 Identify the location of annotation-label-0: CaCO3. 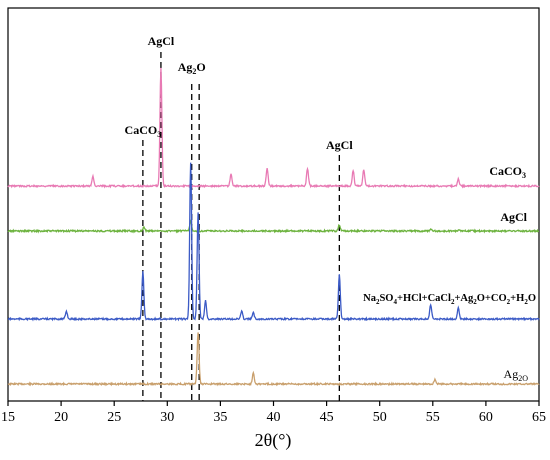
(143, 131).